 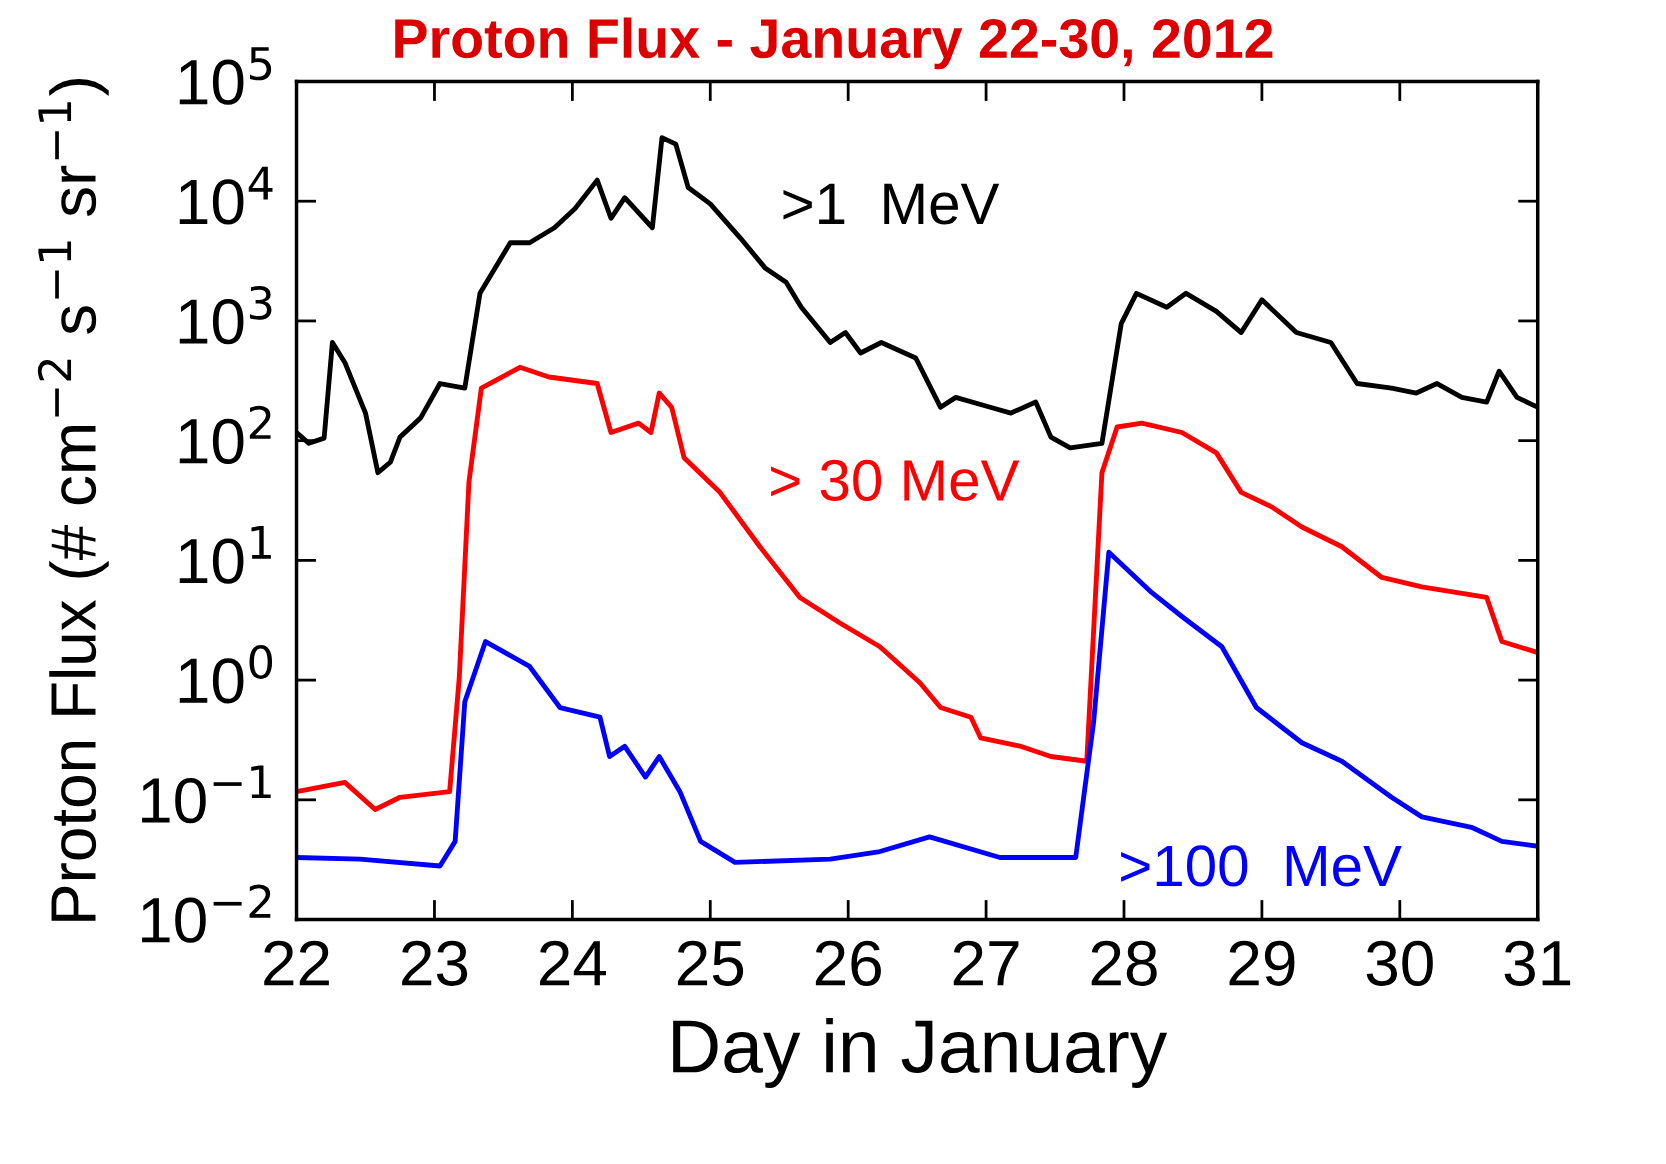 I want to click on x-tick-label: 31, so click(x=1537, y=963).